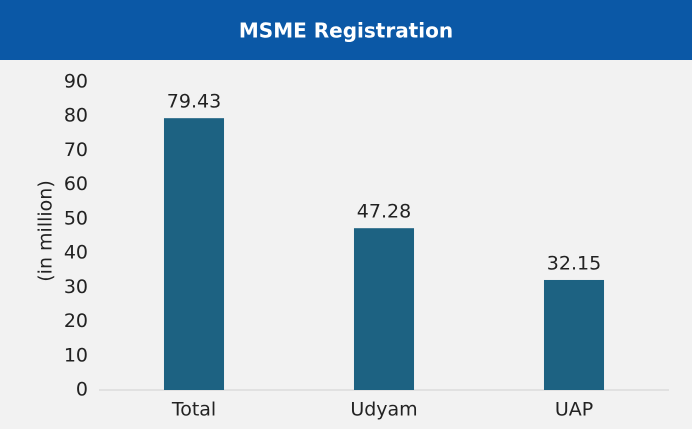 The height and width of the screenshot is (429, 692). I want to click on data-label: 79.43, so click(194, 102).